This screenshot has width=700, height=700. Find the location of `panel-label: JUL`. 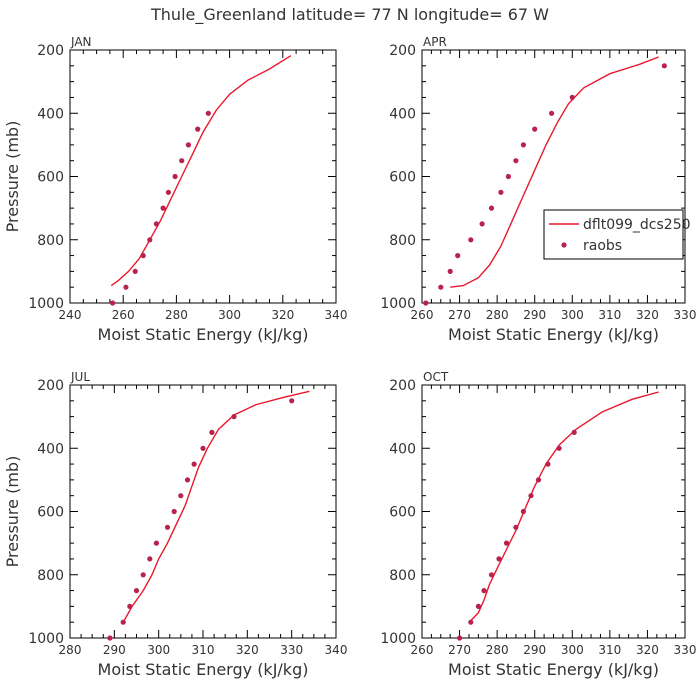

panel-label: JUL is located at coordinates (80, 377).